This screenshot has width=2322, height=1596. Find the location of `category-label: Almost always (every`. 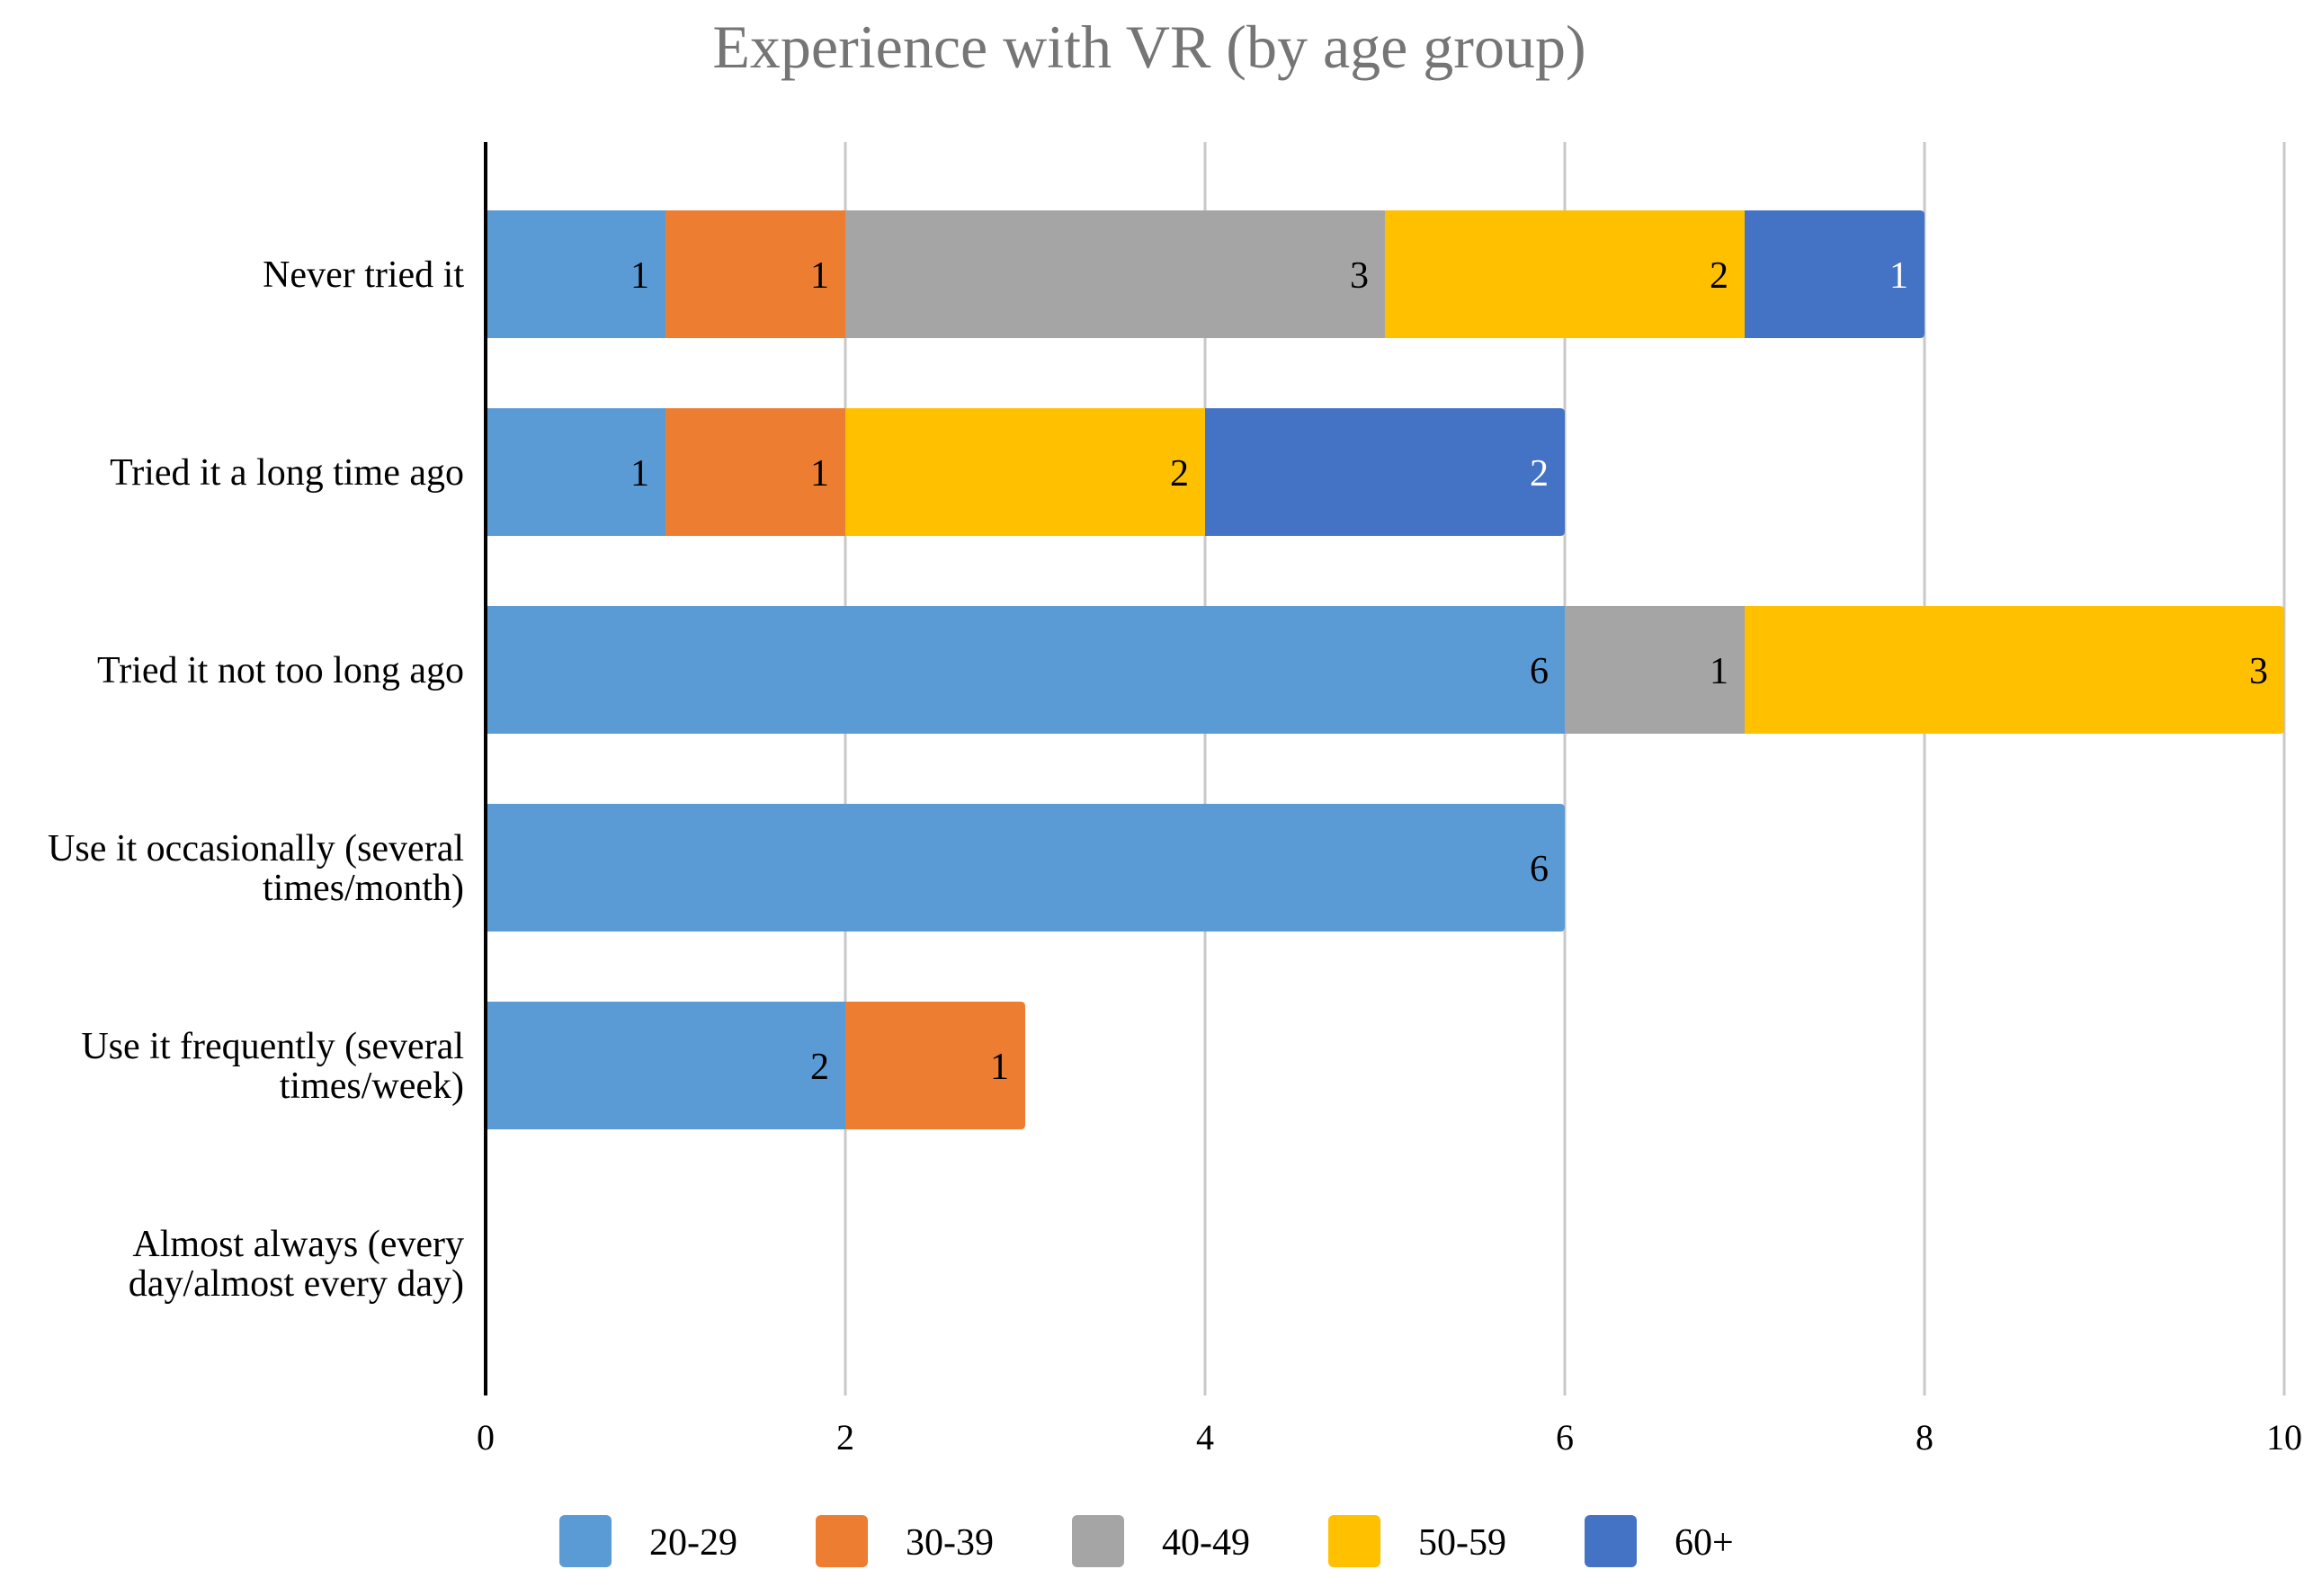

category-label: Almost always (every is located at coordinates (298, 1244).